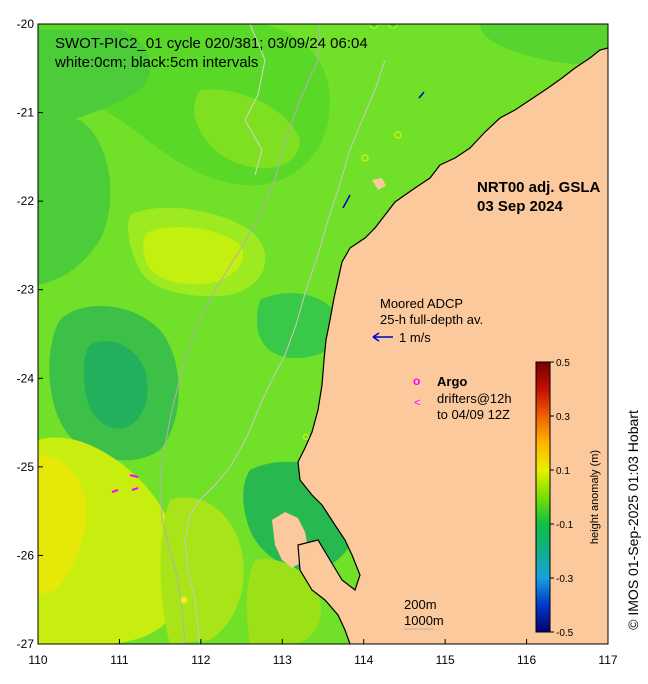  Describe the element at coordinates (565, 525) in the screenshot. I see `colorbar-tick-label: -0.1` at that location.